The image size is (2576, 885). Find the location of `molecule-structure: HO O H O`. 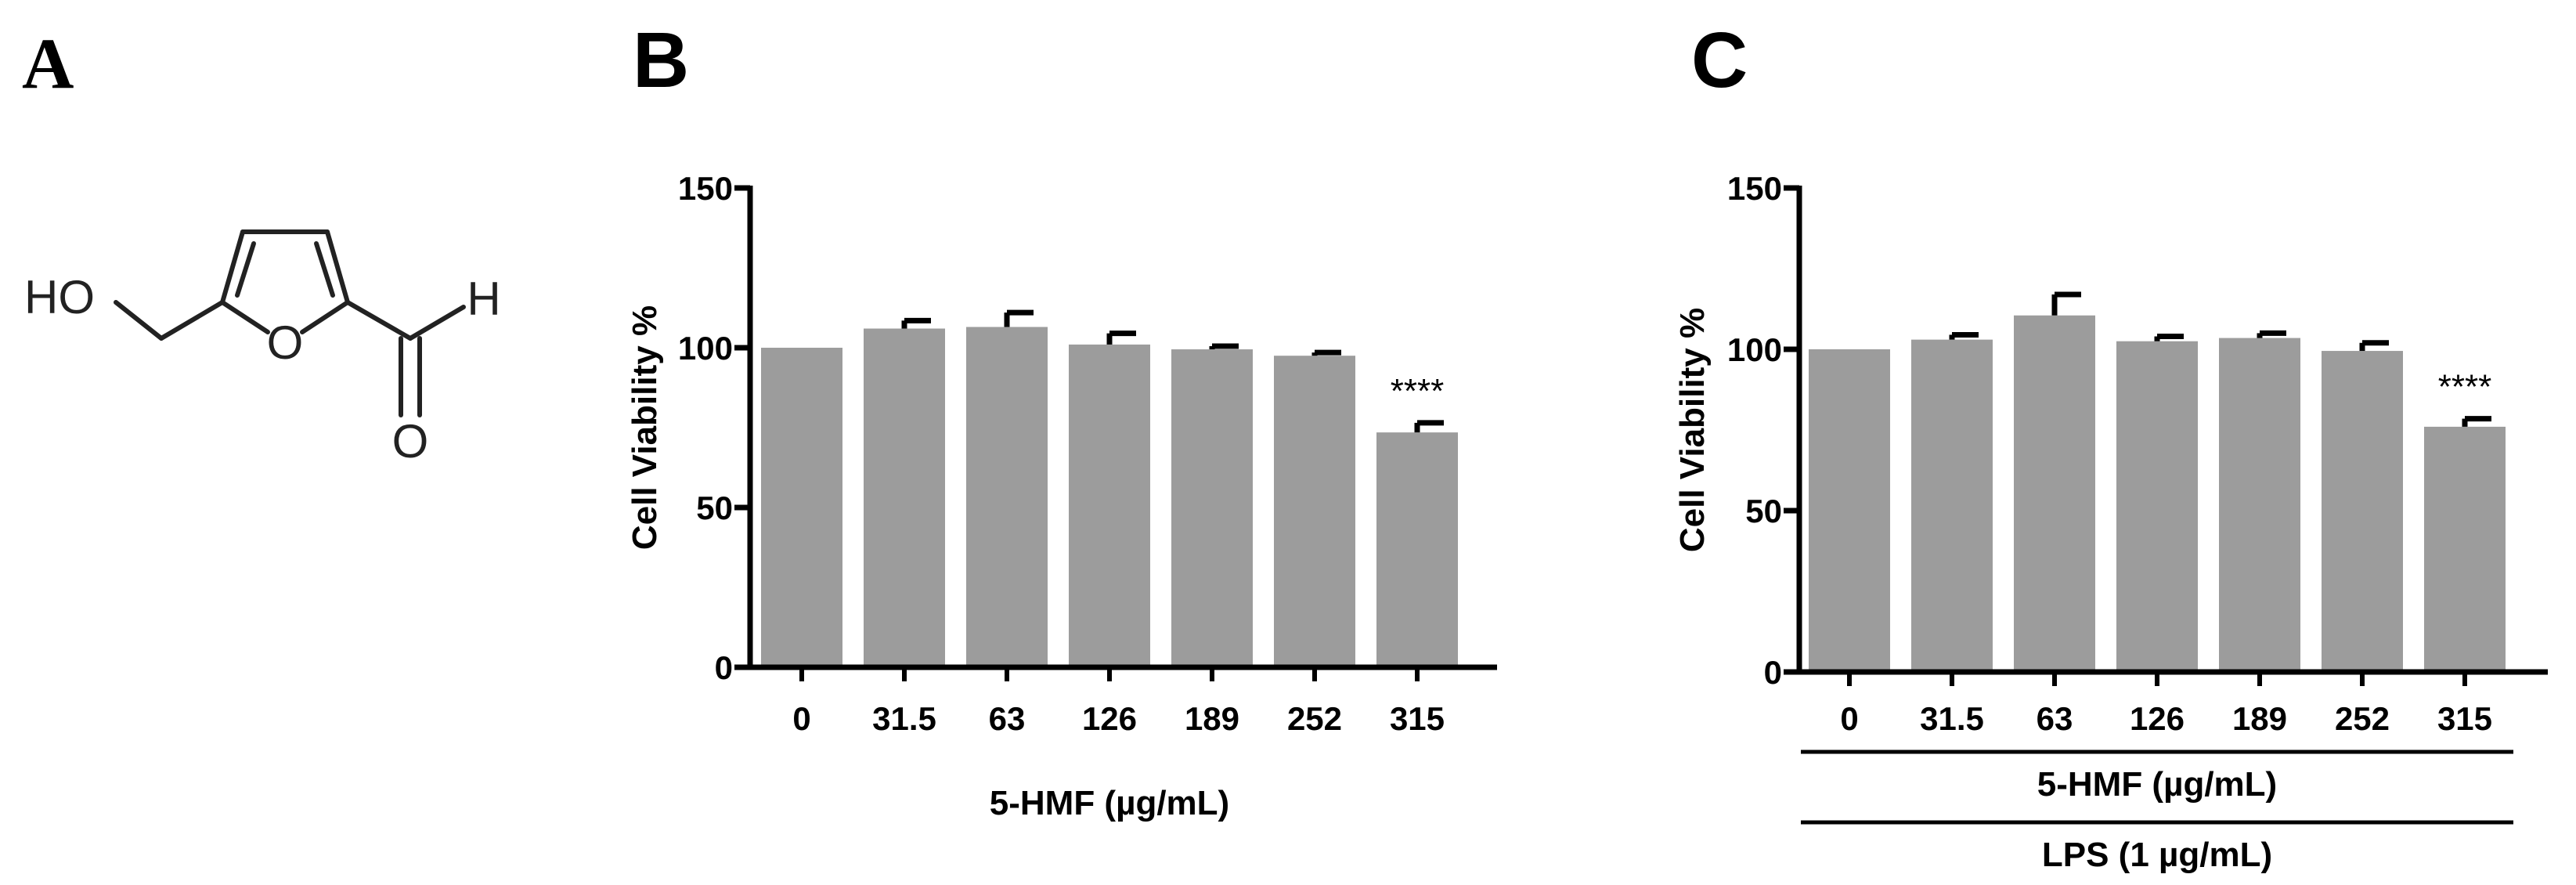

molecule-structure: HO O H O is located at coordinates (262, 348).